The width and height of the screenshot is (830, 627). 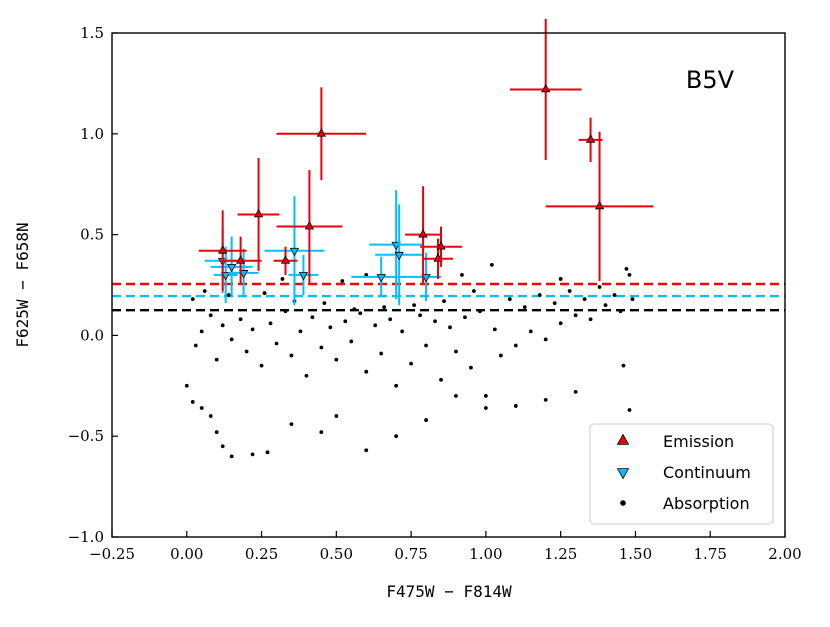 I want to click on x-axis-label: F475W − F814W, so click(x=449, y=591).